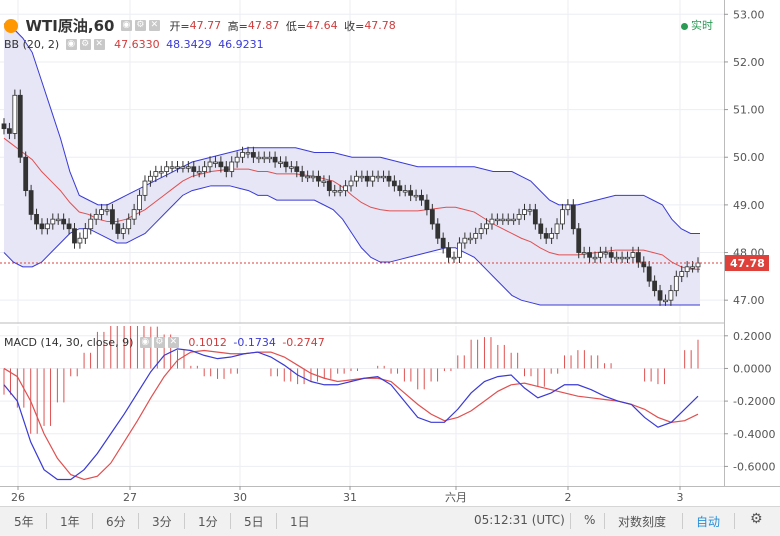 Image resolution: width=780 pixels, height=536 pixels. I want to click on gear-icon: ⚙, so click(756, 519).